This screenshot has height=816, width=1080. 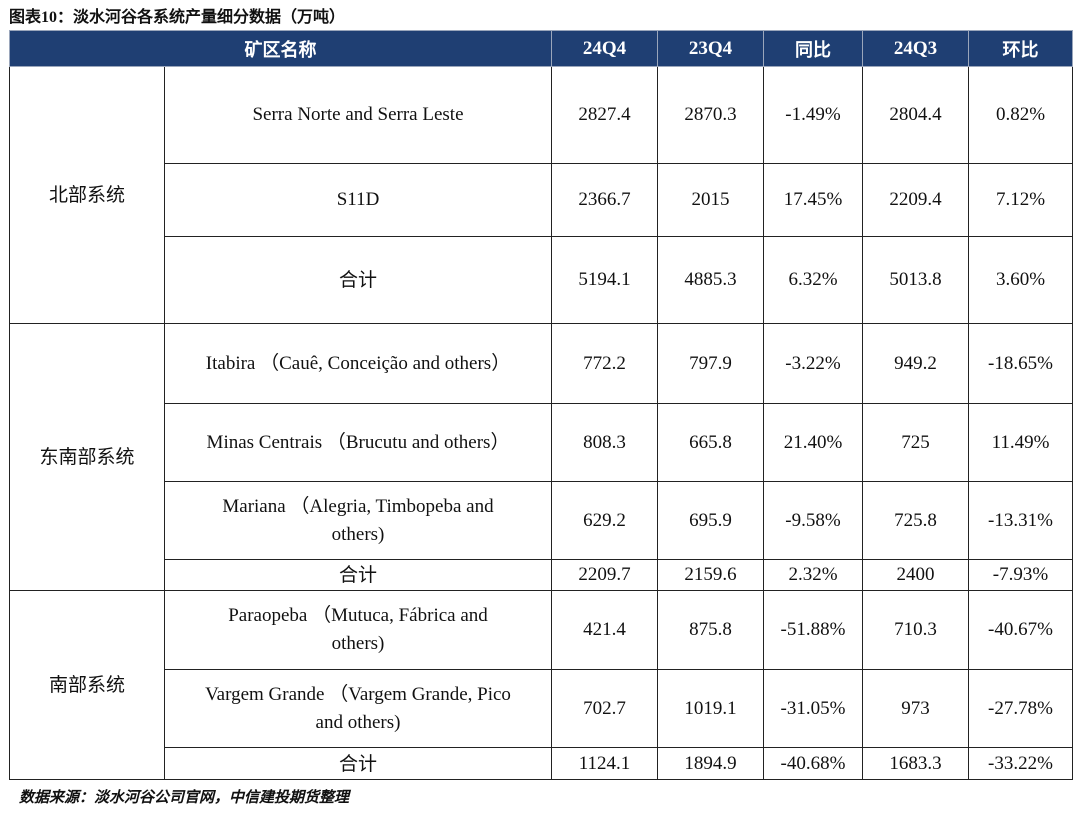 I want to click on mine-name-cell: Serra Norte and Serra Leste, so click(x=358, y=115).